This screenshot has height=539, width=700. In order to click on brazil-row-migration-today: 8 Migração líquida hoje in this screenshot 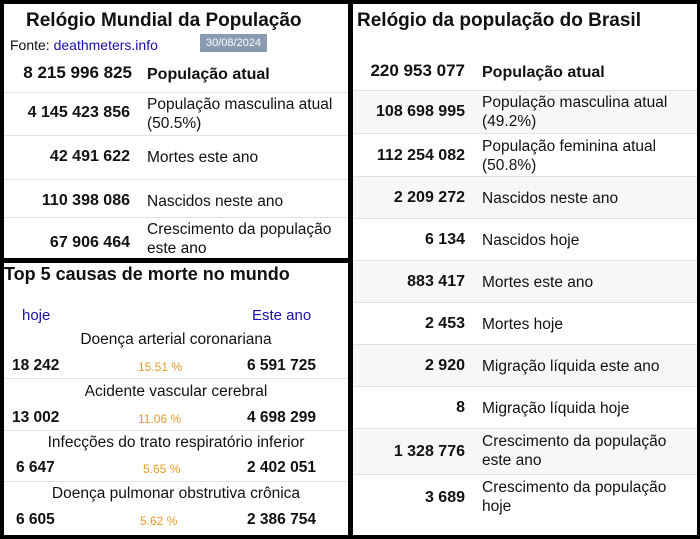, I will do `click(525, 407)`.